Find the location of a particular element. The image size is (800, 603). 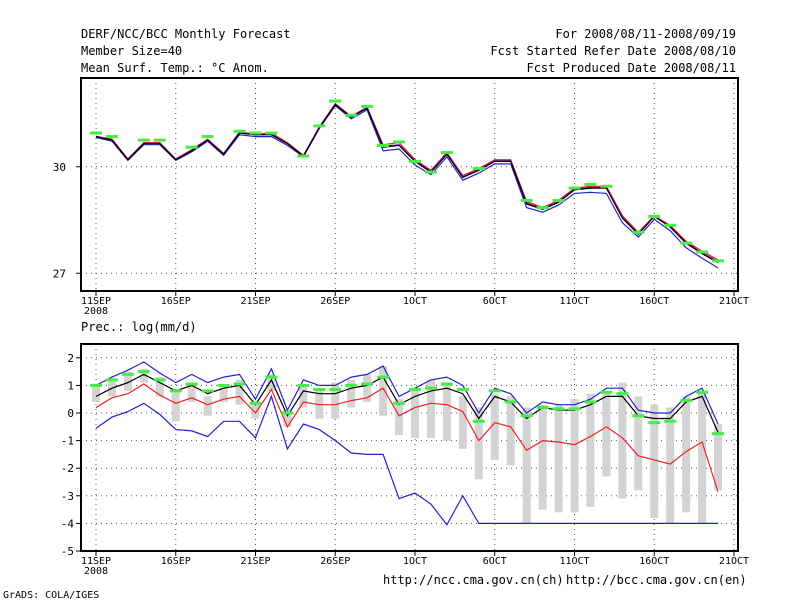

y-tick-label: 2 is located at coordinates (70, 358).